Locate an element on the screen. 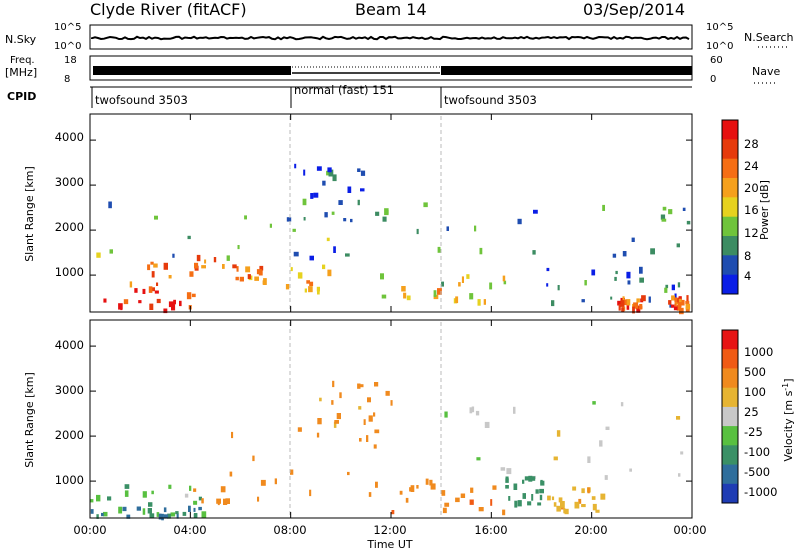 The image size is (800, 554). vel-cbar-tick-m1000: -1000 is located at coordinates (760, 492).